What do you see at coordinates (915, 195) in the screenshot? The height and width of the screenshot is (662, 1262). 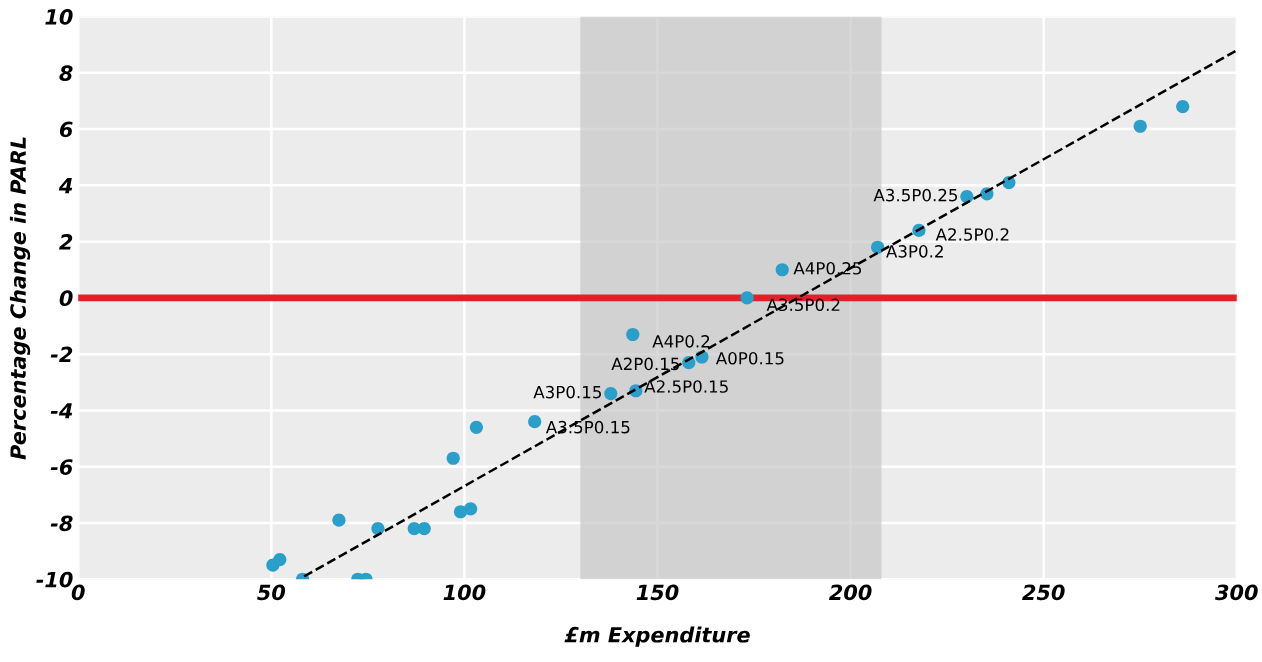 I see `annotation: A3.5P0.25` at bounding box center [915, 195].